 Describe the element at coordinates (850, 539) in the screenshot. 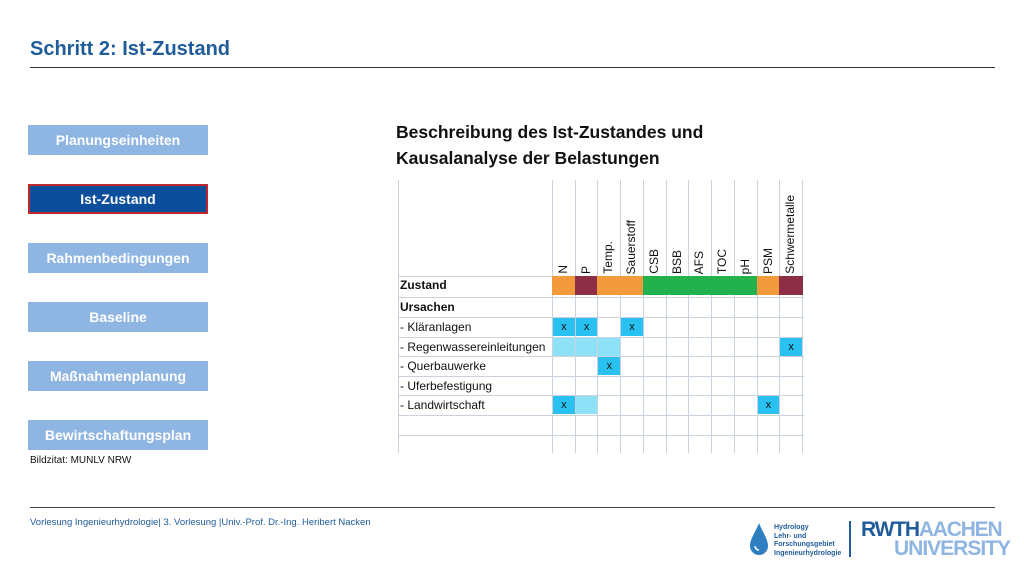

I see `logo-separator` at that location.